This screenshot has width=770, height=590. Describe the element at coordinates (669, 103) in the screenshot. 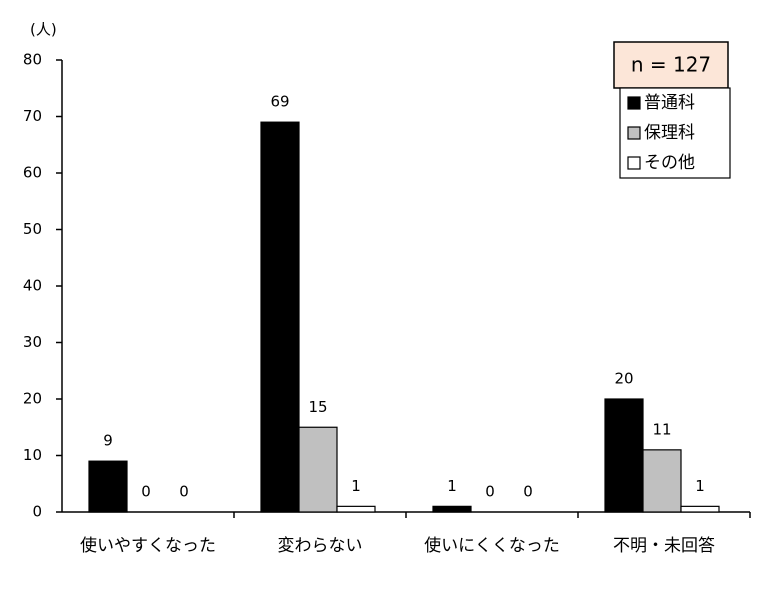

I see `legend-label: 普通科` at that location.